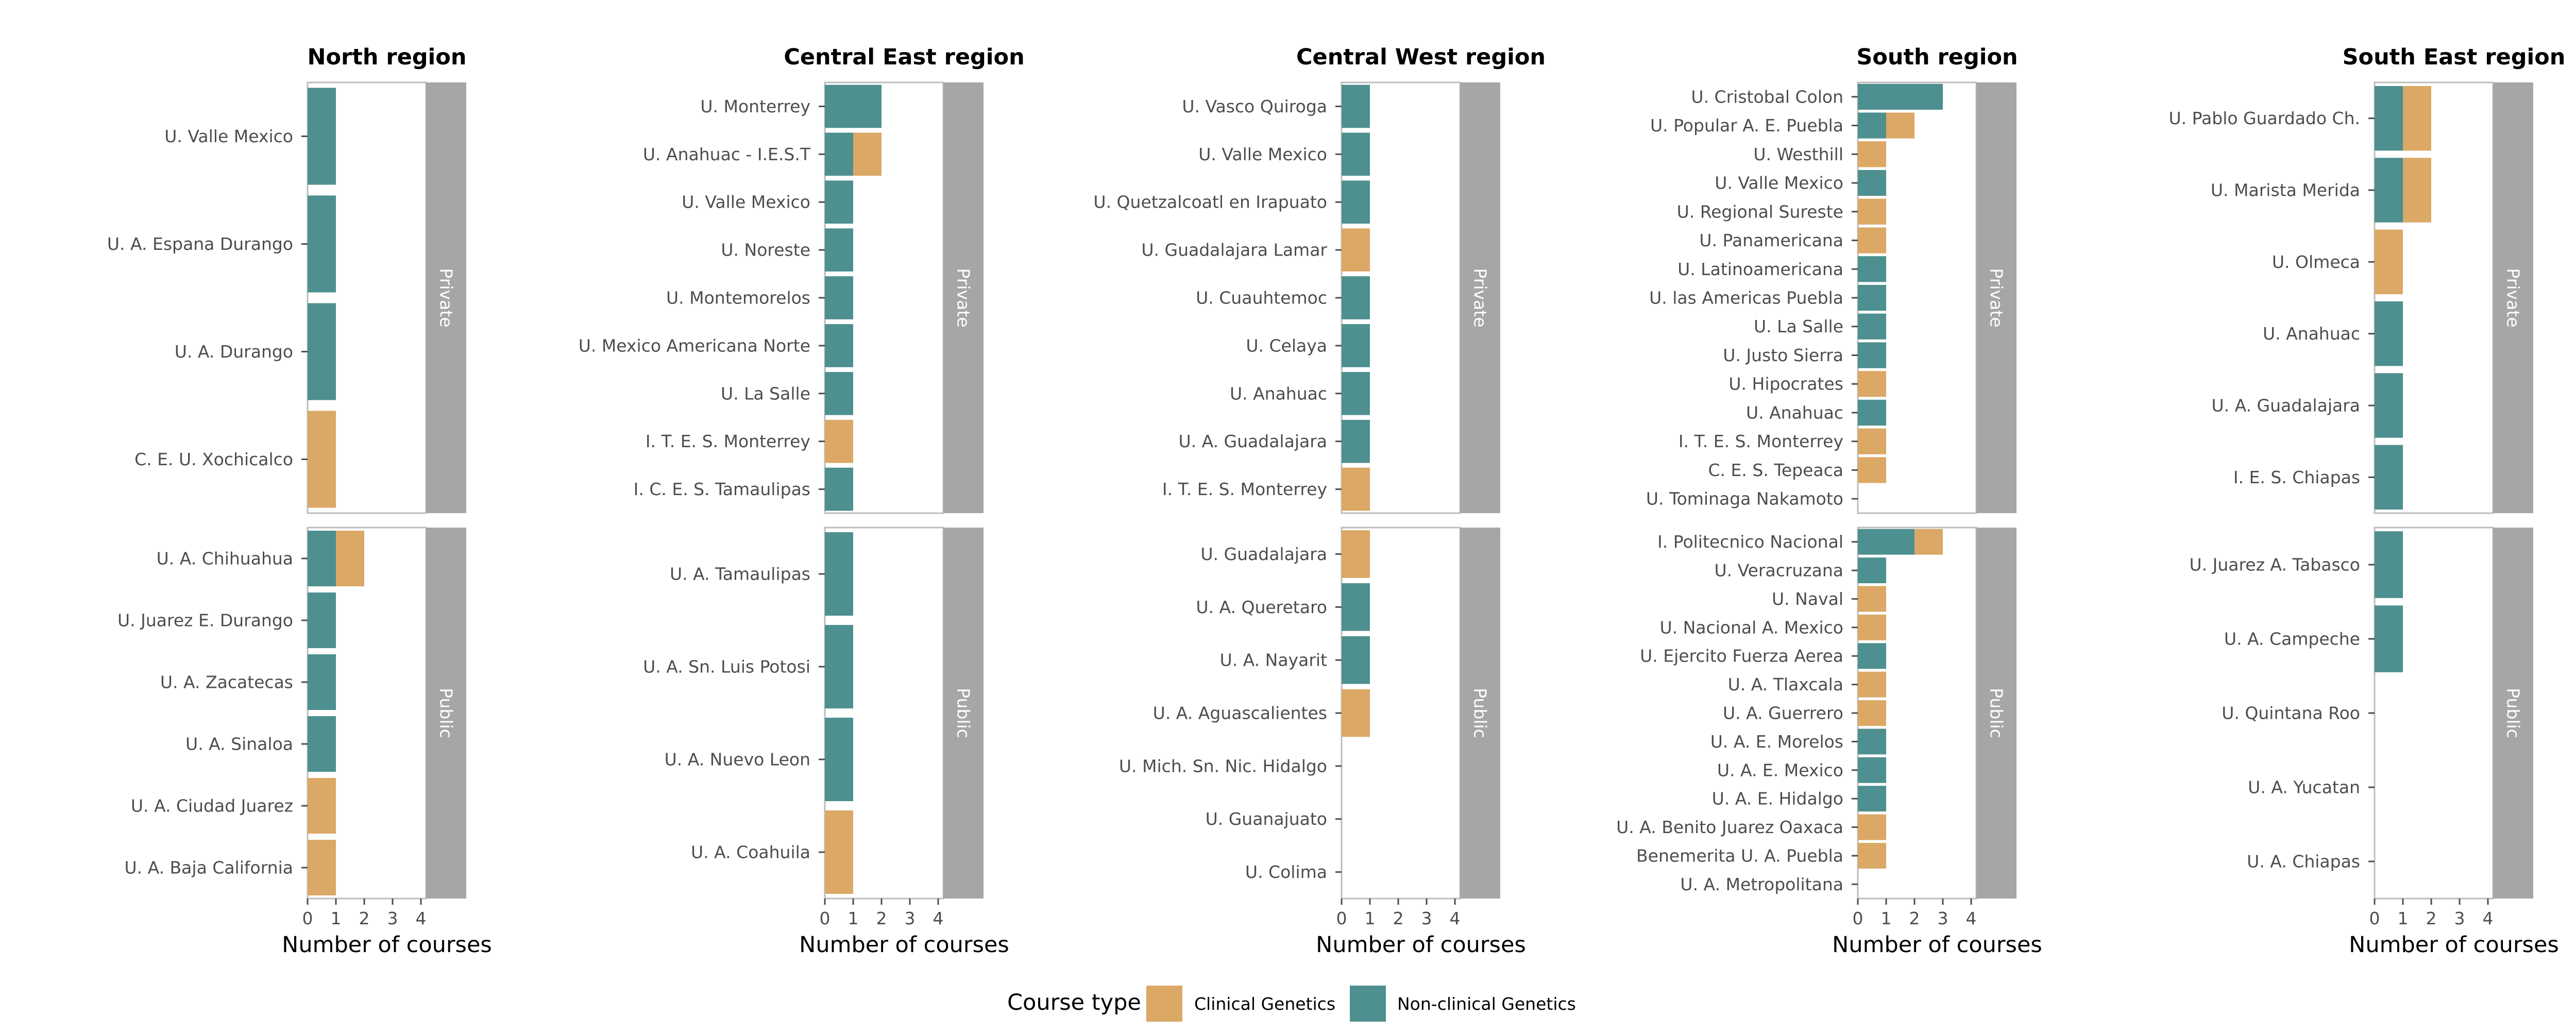 Image resolution: width=2576 pixels, height=1033 pixels. I want to click on category-label: U. Monterrey, so click(755, 106).